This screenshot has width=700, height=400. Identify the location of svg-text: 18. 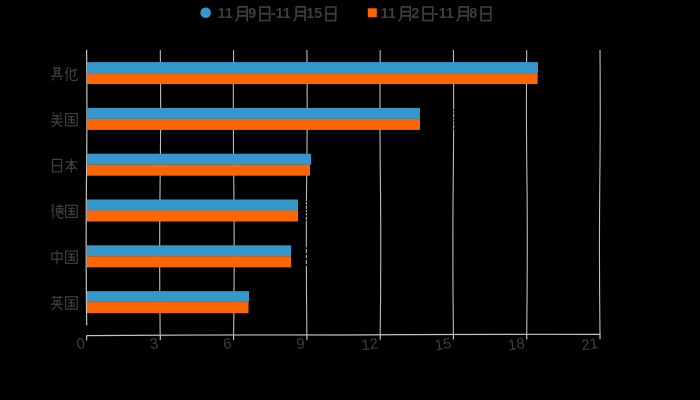
(516, 344).